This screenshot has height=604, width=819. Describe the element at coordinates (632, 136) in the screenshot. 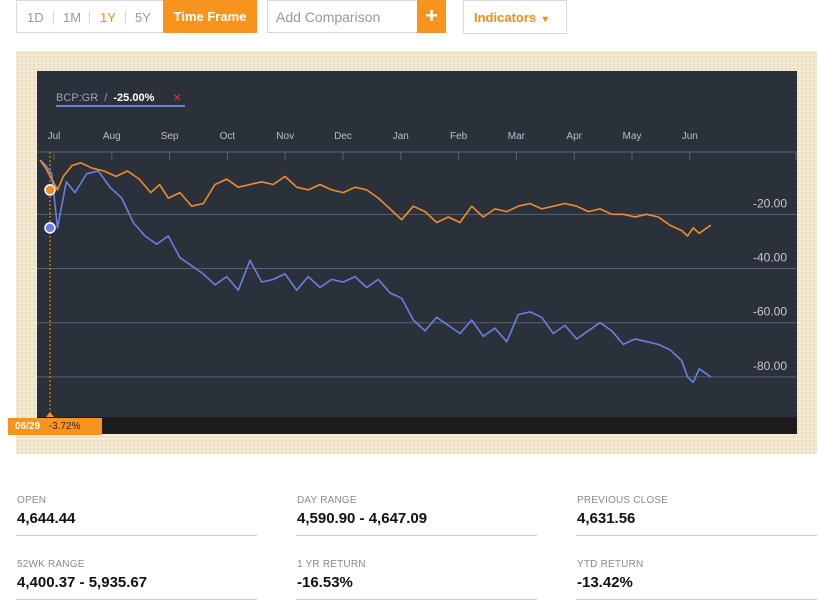

I see `x-tick-label: May` at that location.